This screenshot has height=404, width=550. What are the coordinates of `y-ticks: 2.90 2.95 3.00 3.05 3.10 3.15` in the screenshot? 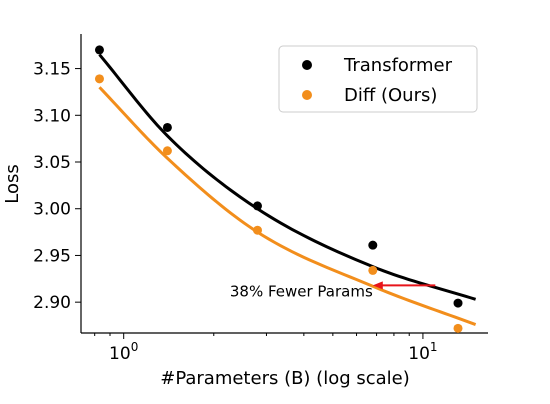 It's located at (57, 186).